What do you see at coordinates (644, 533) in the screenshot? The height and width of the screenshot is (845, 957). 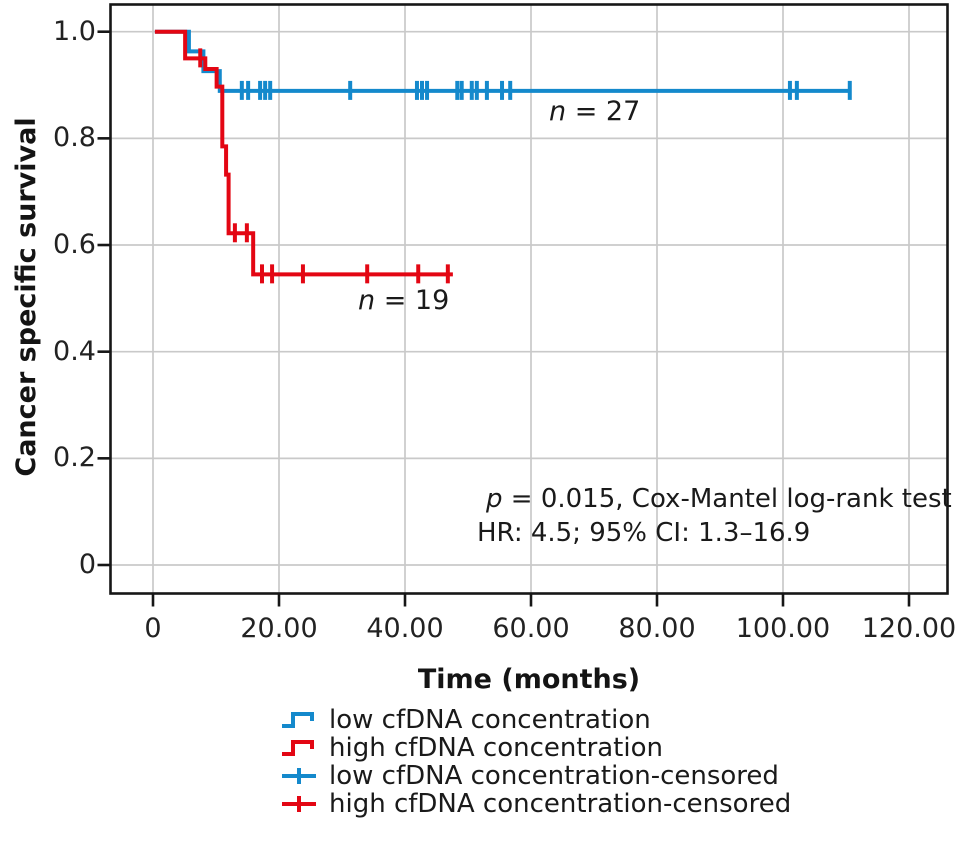 I see `hazard-ratio-line: HR: 4.5; 95% CI: 1.3–16.9` at bounding box center [644, 533].